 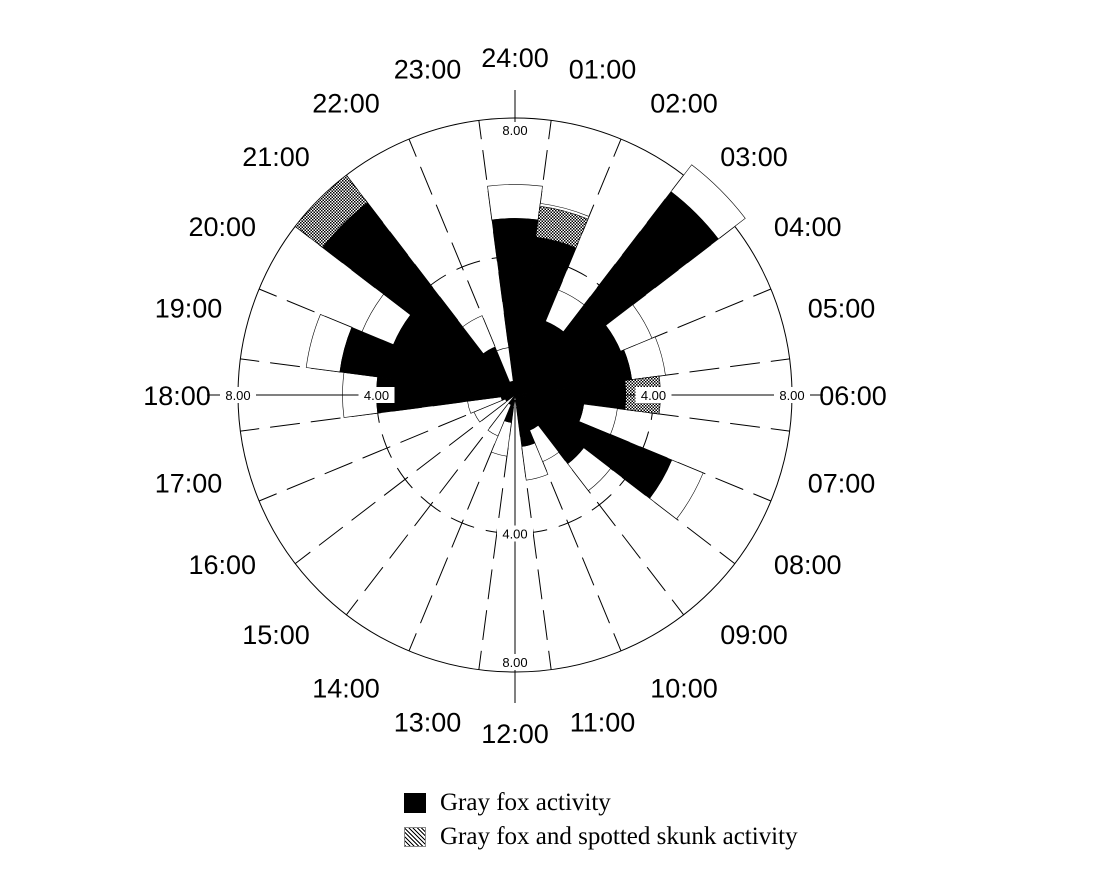 I want to click on legend-item-fox-skunk: Gray fox and spotted skunk activity, so click(x=601, y=837).